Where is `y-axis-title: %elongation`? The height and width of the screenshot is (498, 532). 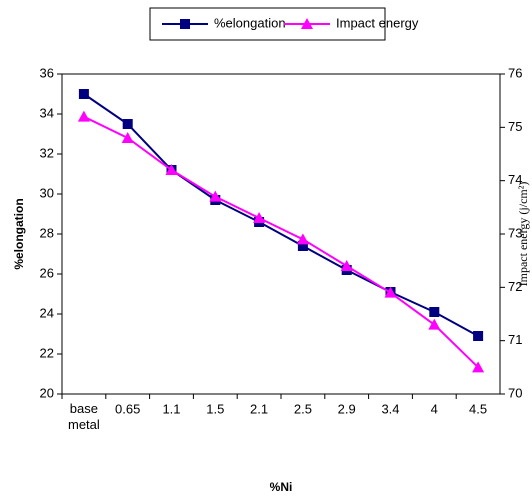
y-axis-title: %elongation is located at coordinates (19, 233).